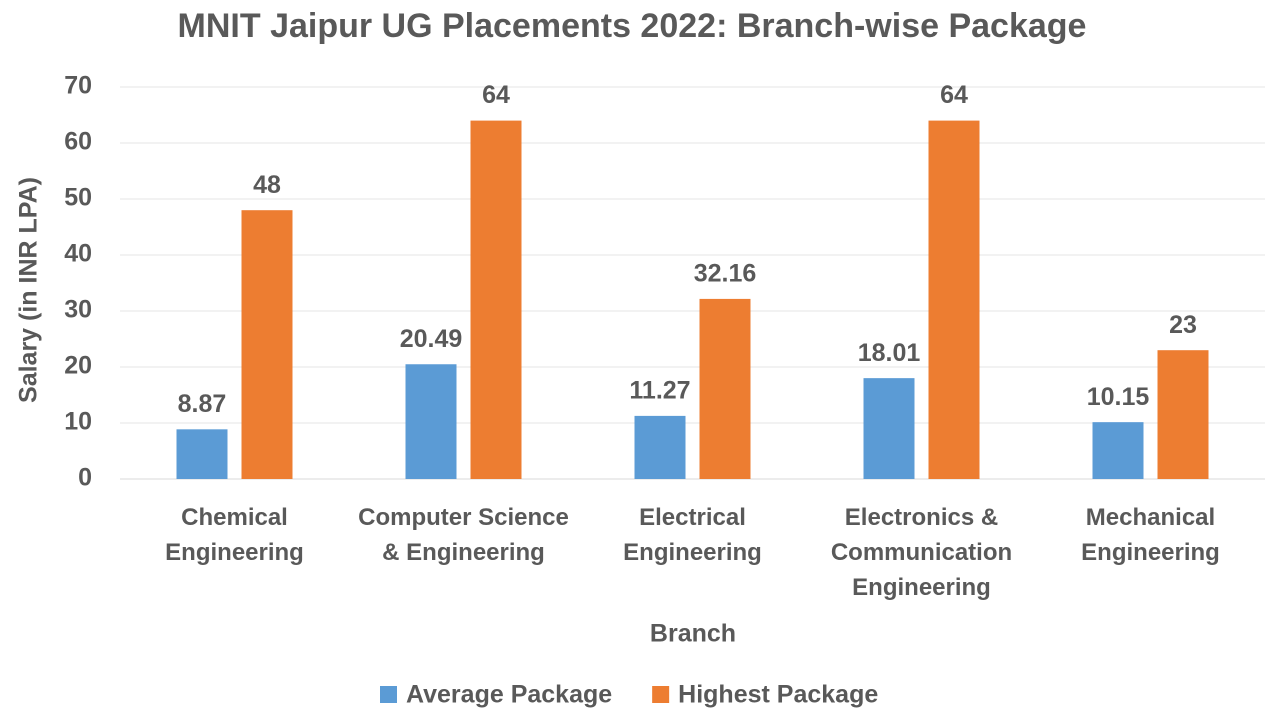 This screenshot has height=720, width=1280. I want to click on data-label: 20.49, so click(431, 339).